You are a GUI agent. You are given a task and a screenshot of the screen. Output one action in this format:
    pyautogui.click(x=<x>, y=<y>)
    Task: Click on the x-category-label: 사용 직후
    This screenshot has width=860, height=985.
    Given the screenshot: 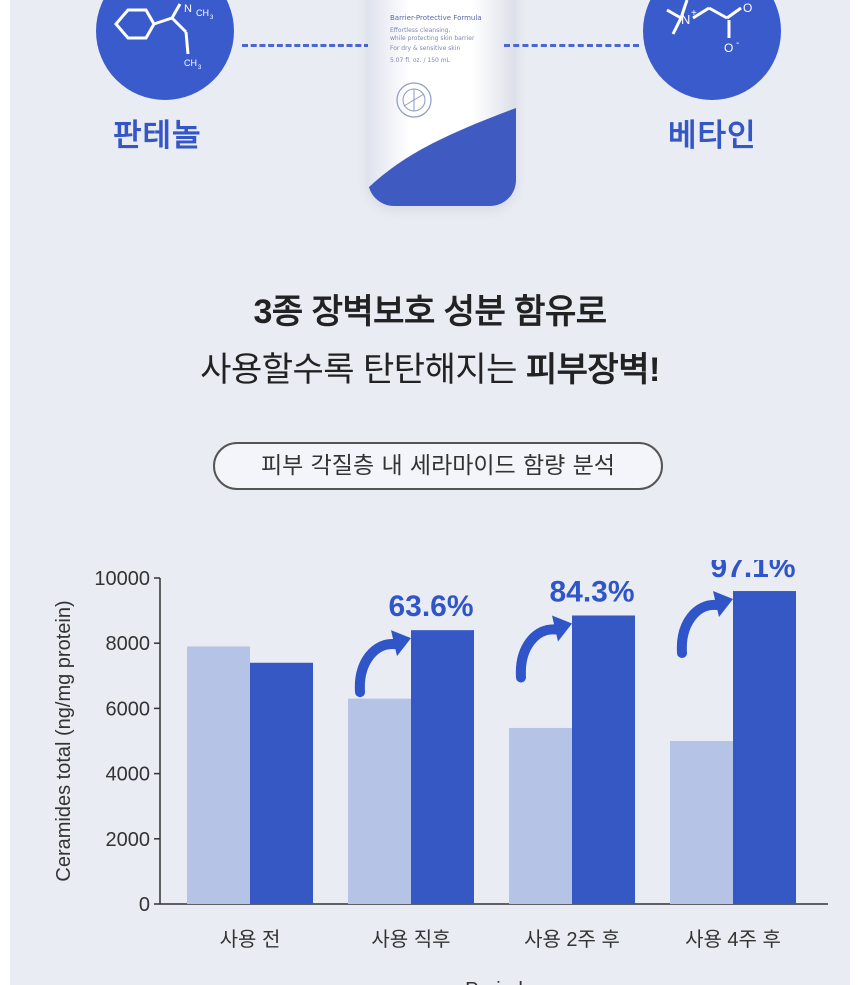 What is the action you would take?
    pyautogui.click(x=410, y=939)
    